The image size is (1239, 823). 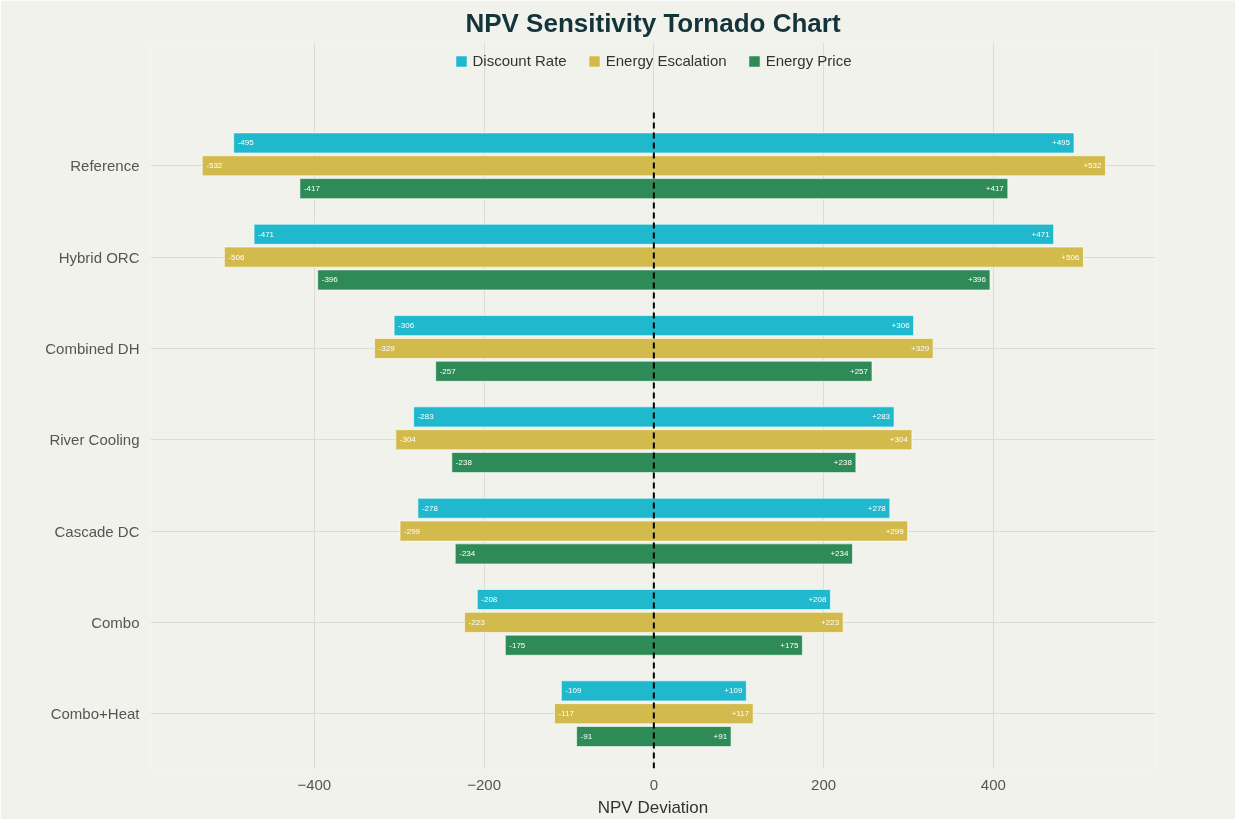 I want to click on annotation: +257, so click(x=859, y=371).